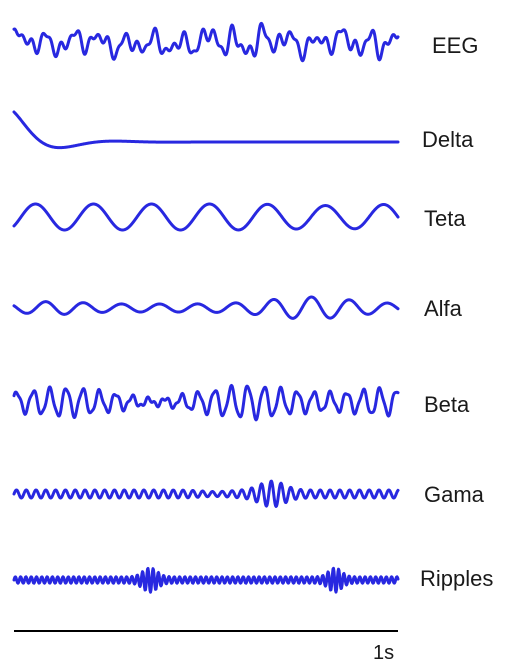 Image resolution: width=510 pixels, height=662 pixels. I want to click on scale-bar: 1s, so click(206, 646).